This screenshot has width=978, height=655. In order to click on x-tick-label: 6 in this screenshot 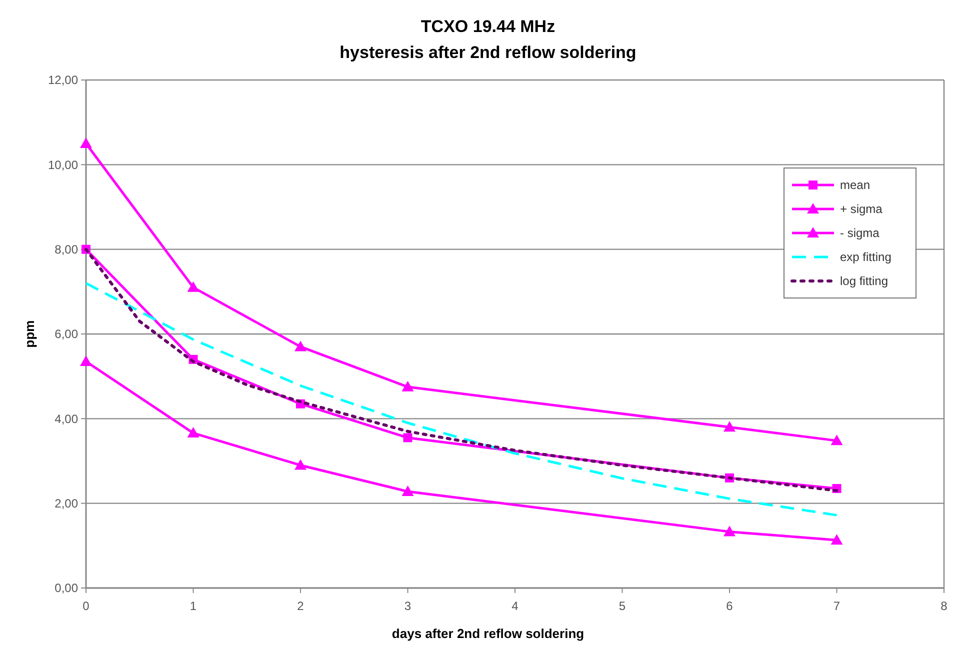, I will do `click(730, 606)`.